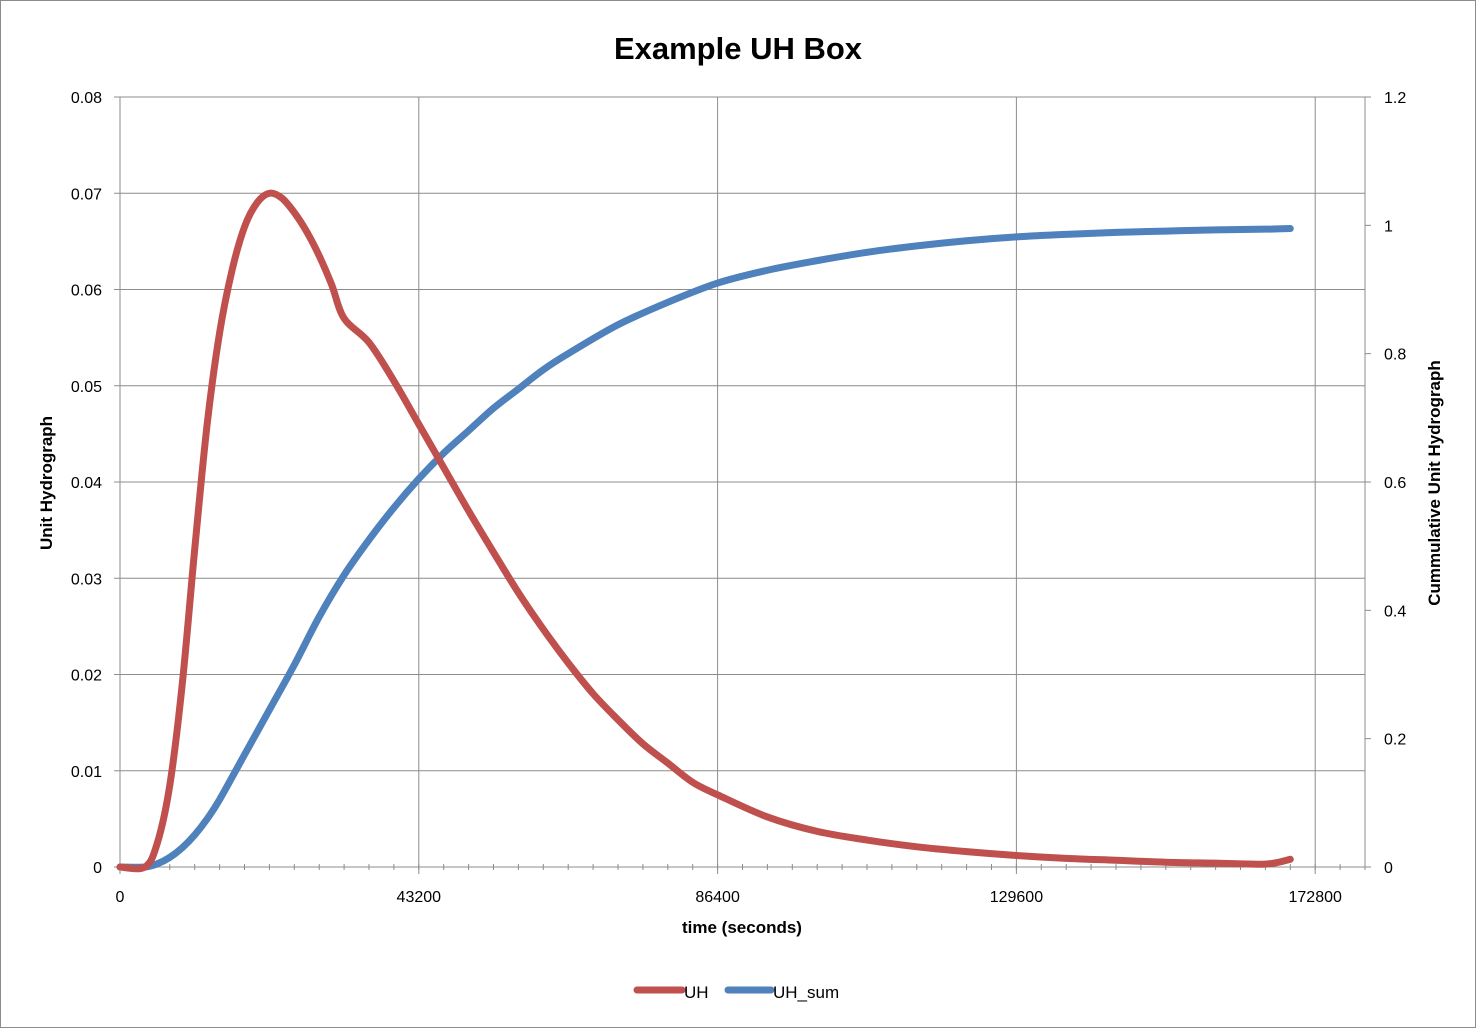 This screenshot has width=1476, height=1028. What do you see at coordinates (97, 868) in the screenshot?
I see `y-left-tick-label: 0` at bounding box center [97, 868].